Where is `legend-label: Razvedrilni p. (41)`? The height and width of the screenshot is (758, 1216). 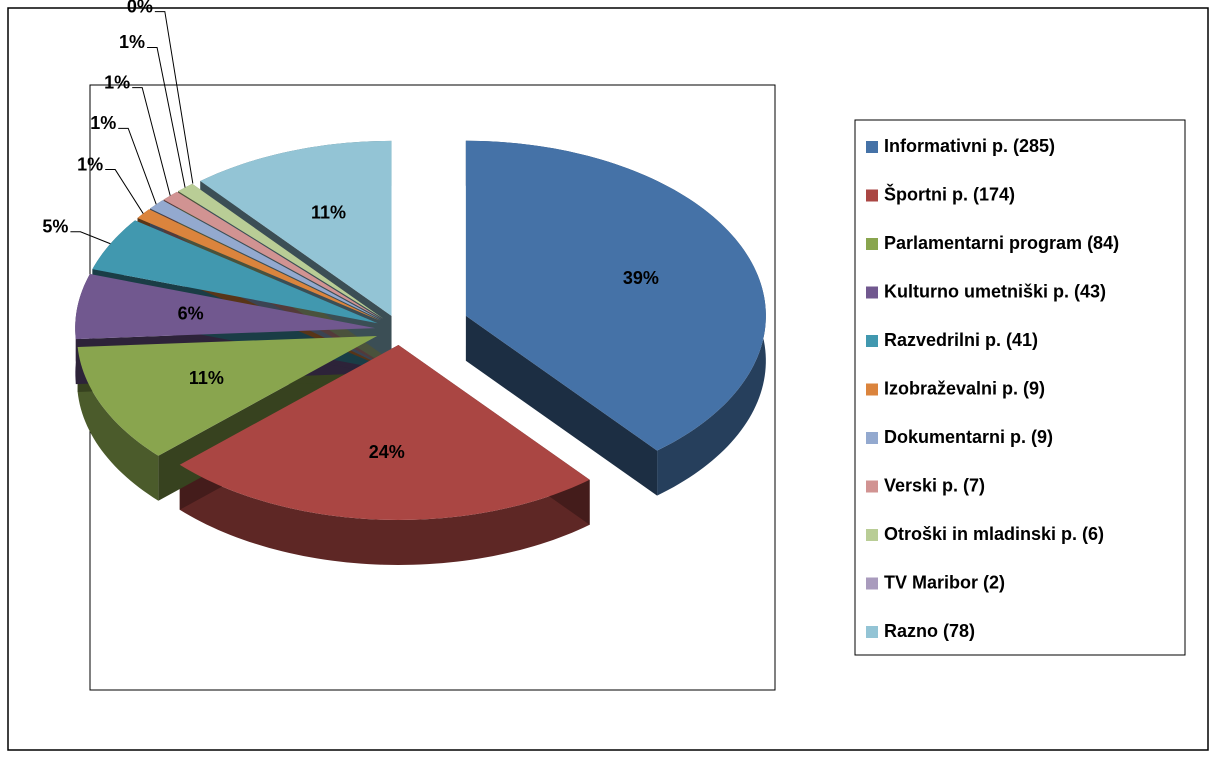 legend-label: Razvedrilni p. (41) is located at coordinates (961, 340).